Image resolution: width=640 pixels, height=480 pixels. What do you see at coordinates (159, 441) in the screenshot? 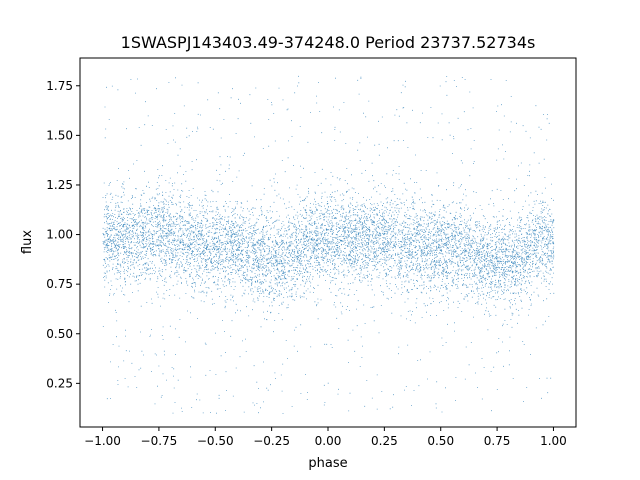
I see `x-tick-label: −0.75` at bounding box center [159, 441].